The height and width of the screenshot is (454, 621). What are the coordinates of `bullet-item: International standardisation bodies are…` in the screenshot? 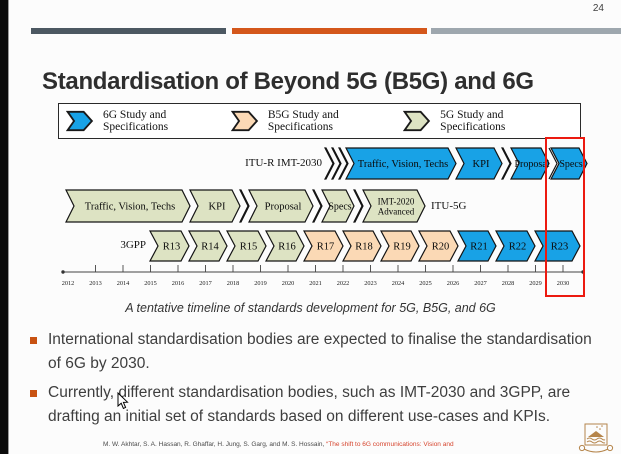 It's located at (317, 352).